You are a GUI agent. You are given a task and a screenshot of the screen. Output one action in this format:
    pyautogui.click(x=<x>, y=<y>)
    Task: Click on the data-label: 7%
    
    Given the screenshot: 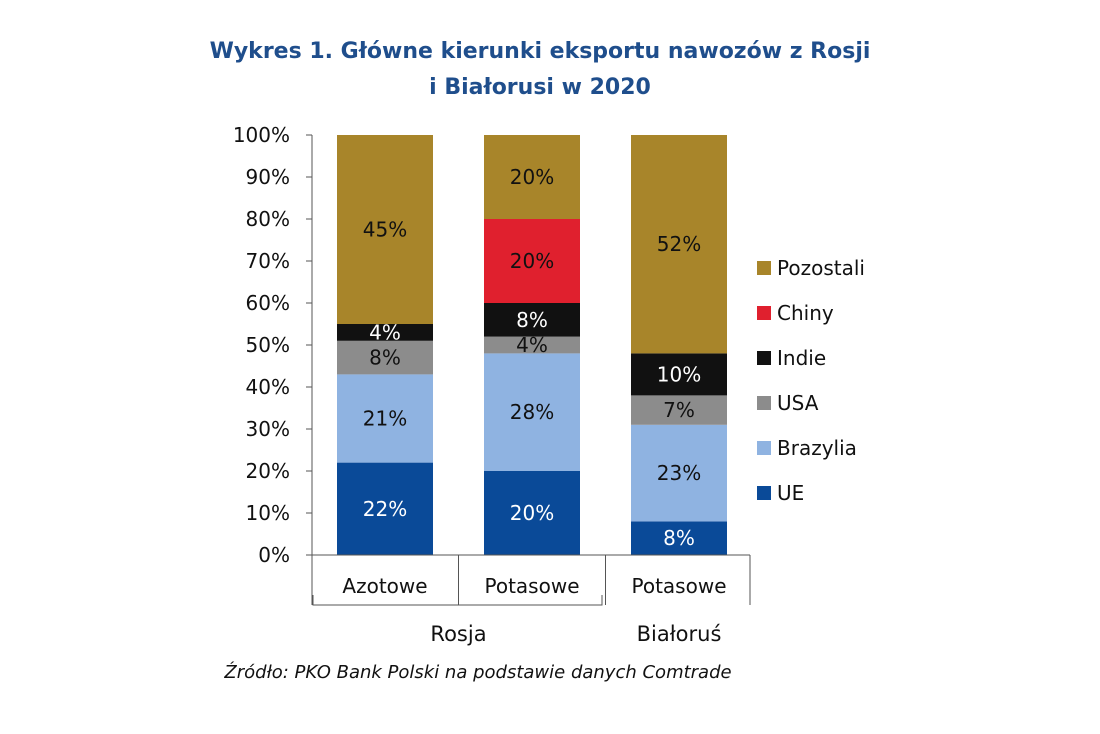 What is the action you would take?
    pyautogui.click(x=679, y=410)
    